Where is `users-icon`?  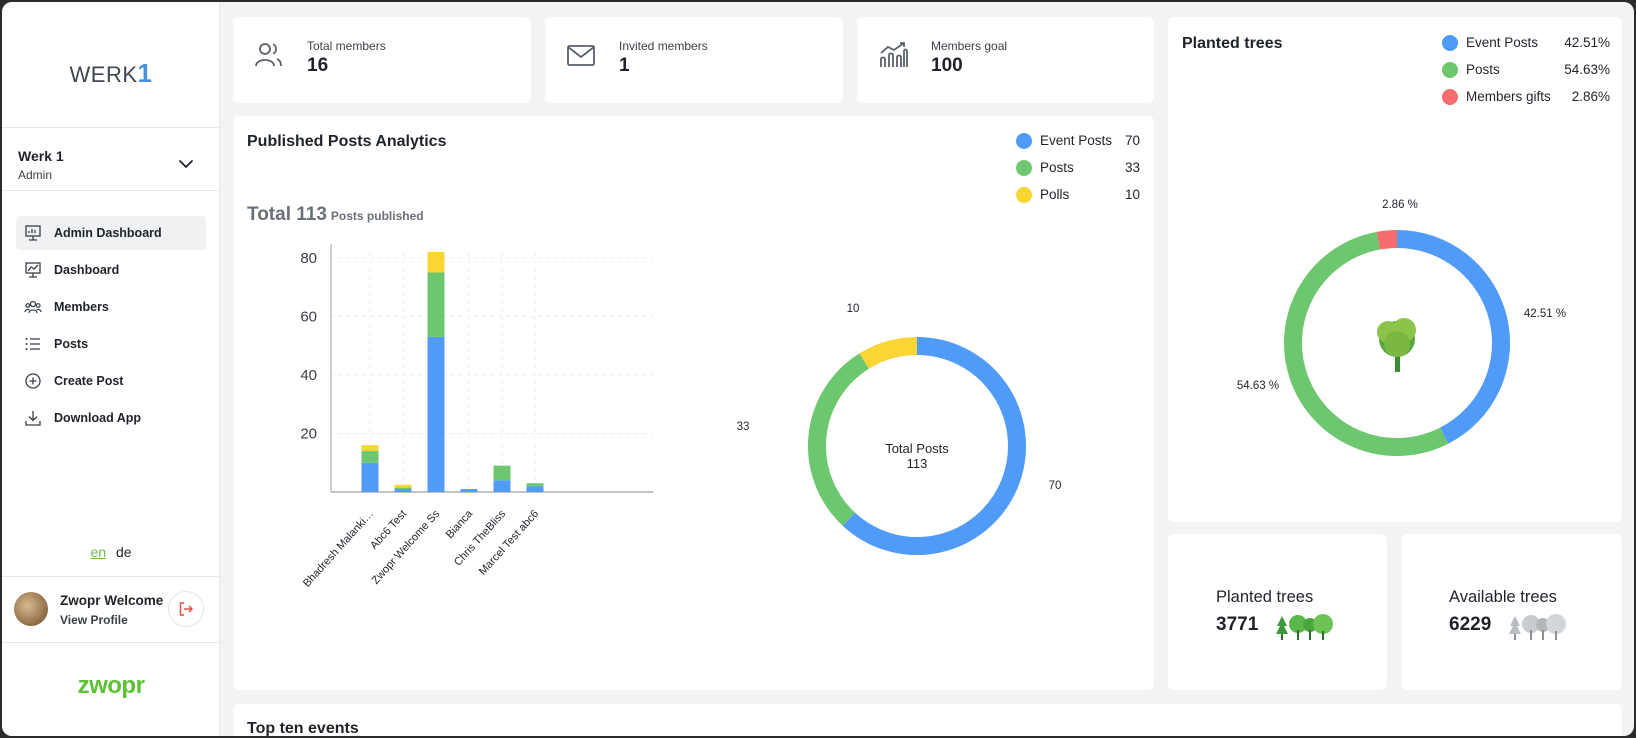
users-icon is located at coordinates (268, 55).